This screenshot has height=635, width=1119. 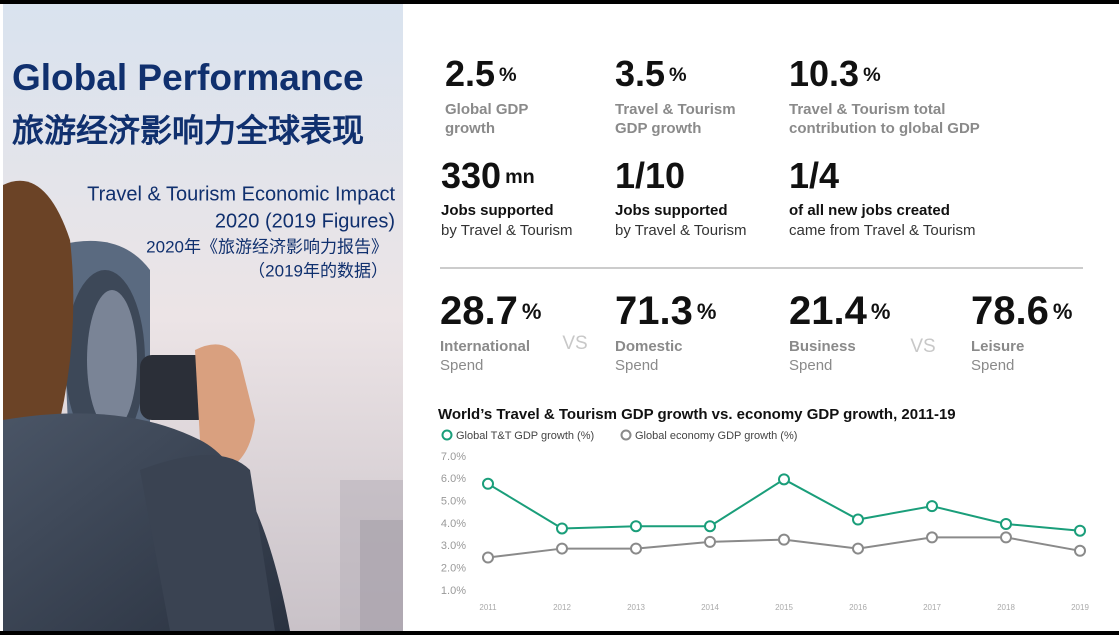 What do you see at coordinates (188, 77) in the screenshot?
I see `title: Global Performance` at bounding box center [188, 77].